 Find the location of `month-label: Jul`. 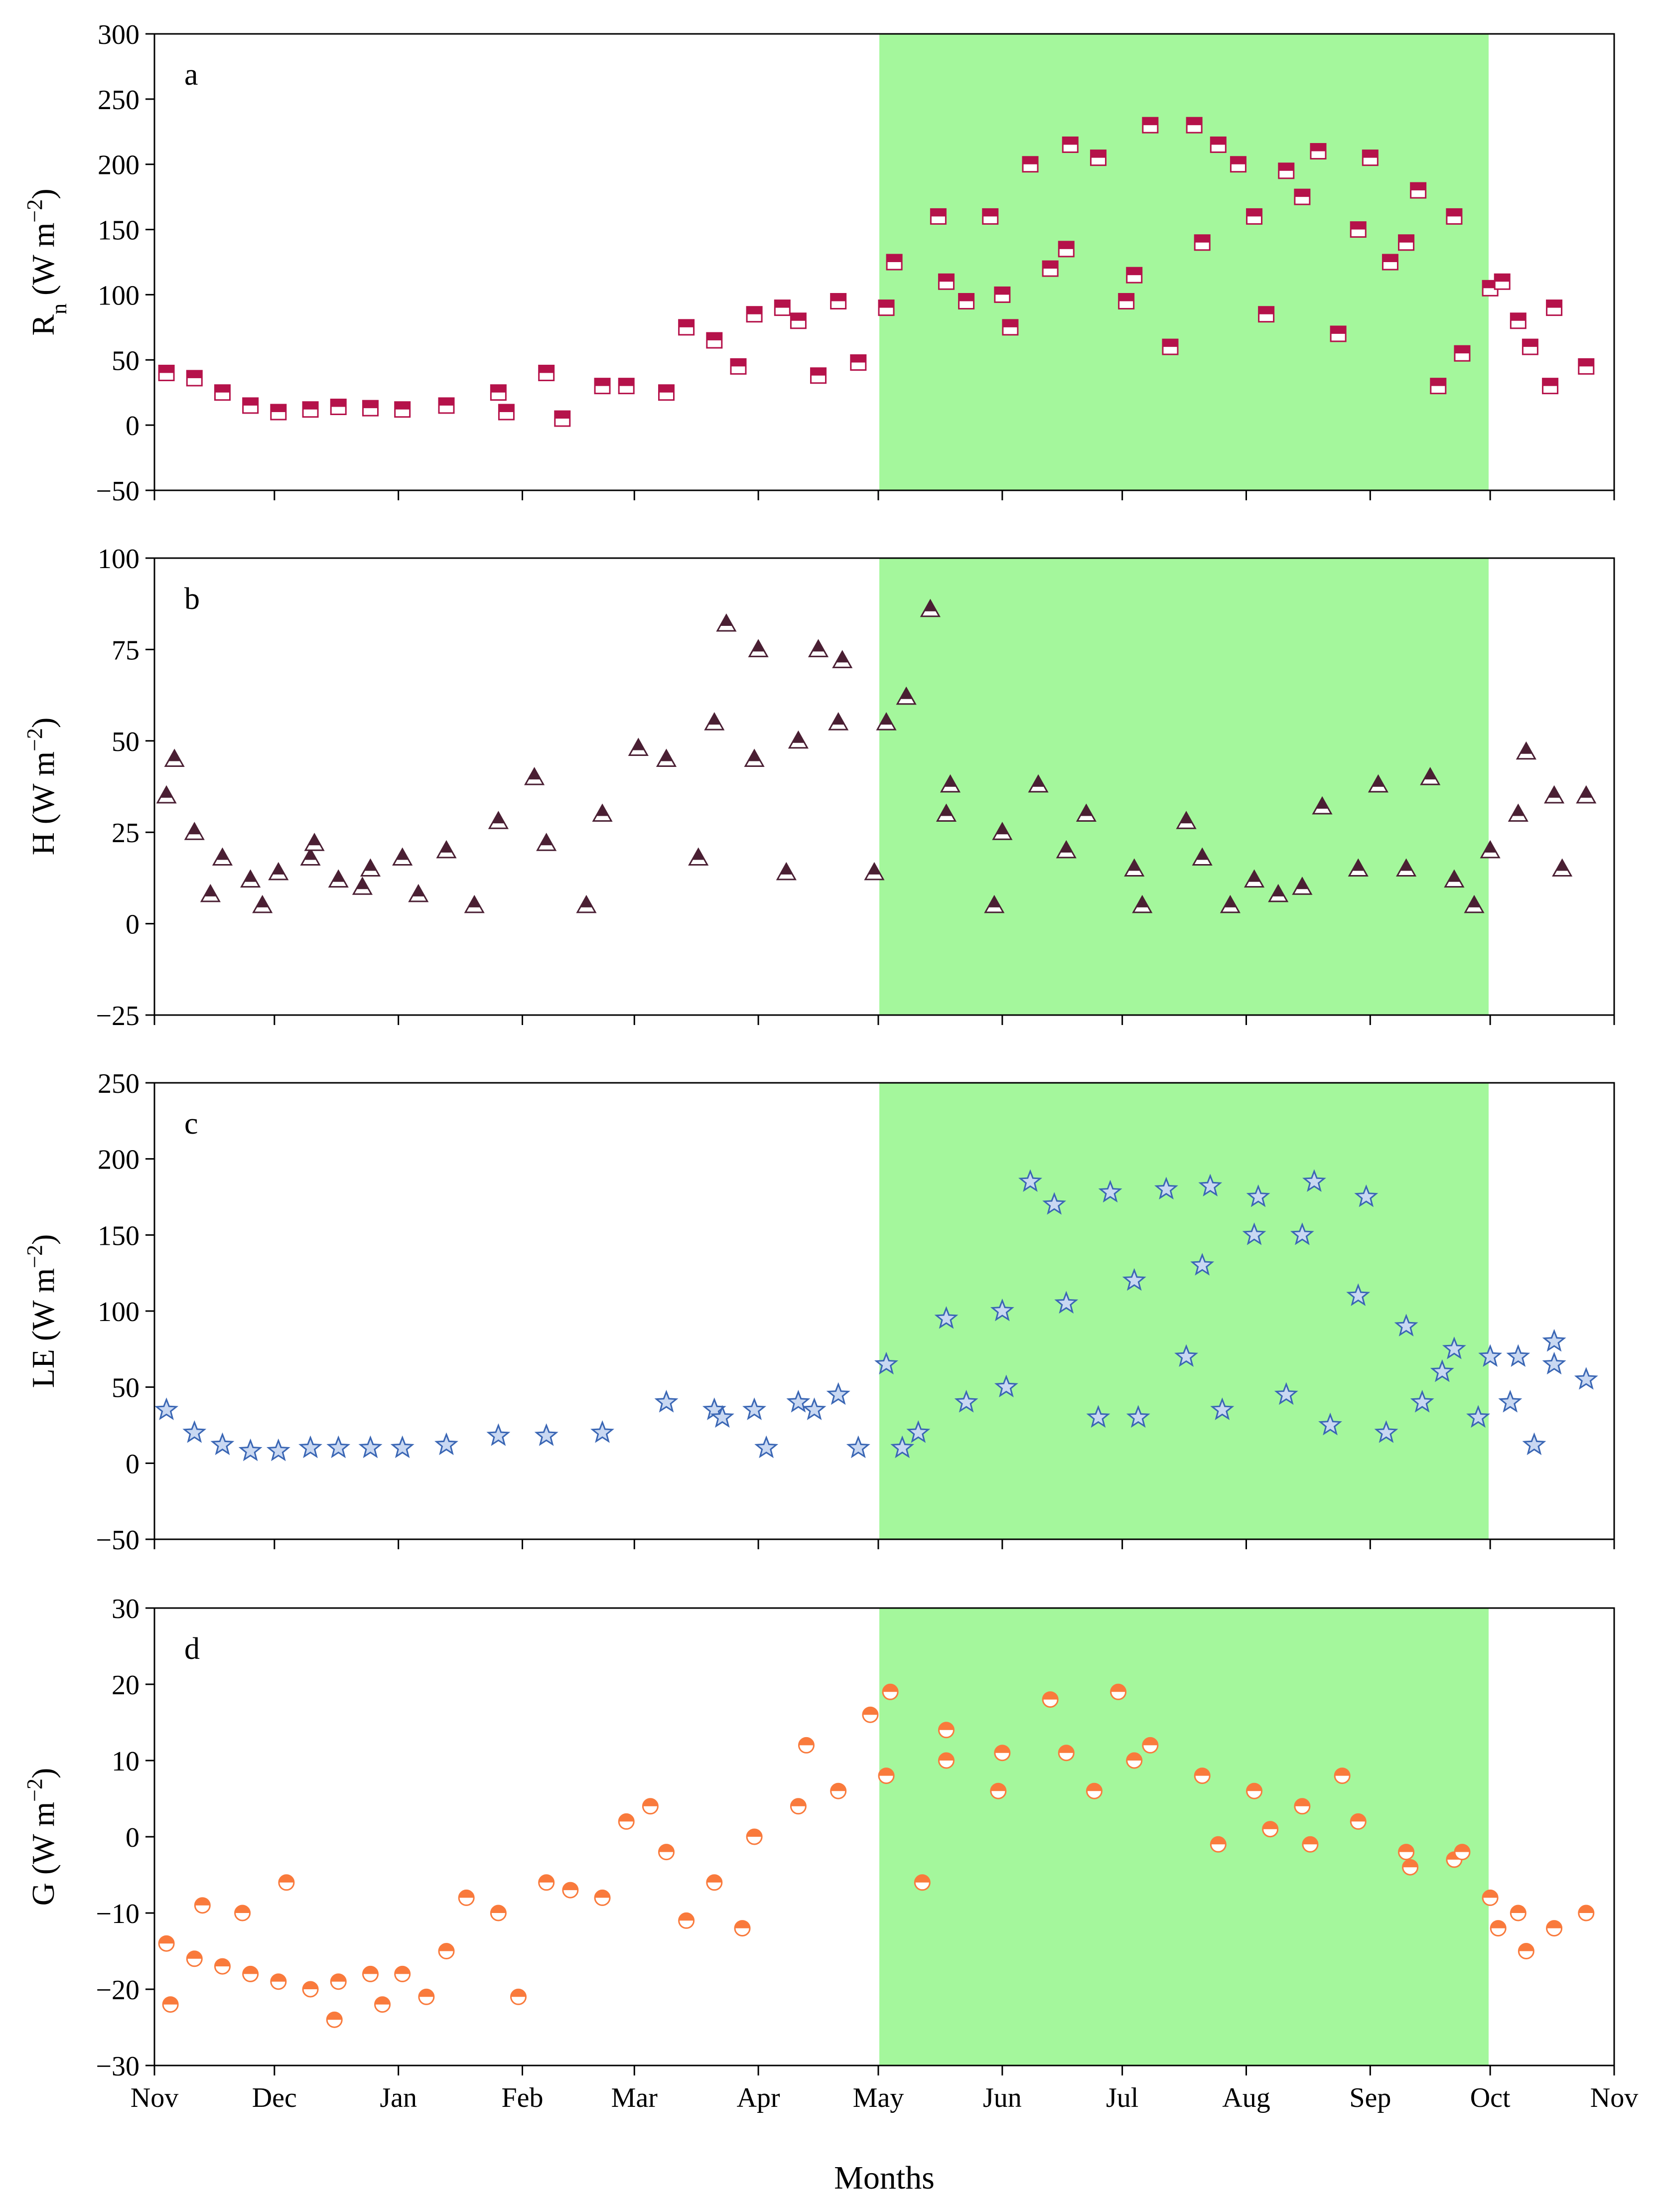

month-label: Jul is located at coordinates (1122, 2097).